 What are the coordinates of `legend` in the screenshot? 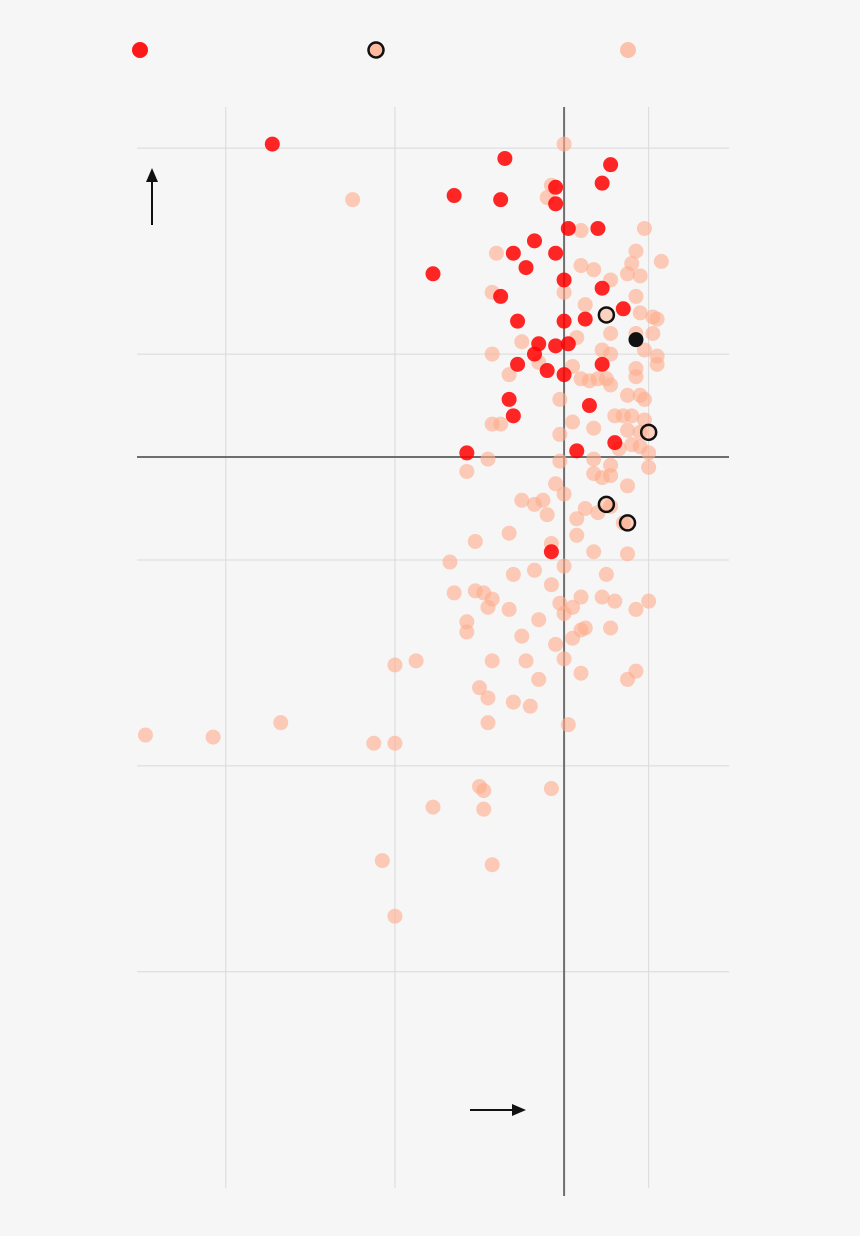 It's located at (384, 50).